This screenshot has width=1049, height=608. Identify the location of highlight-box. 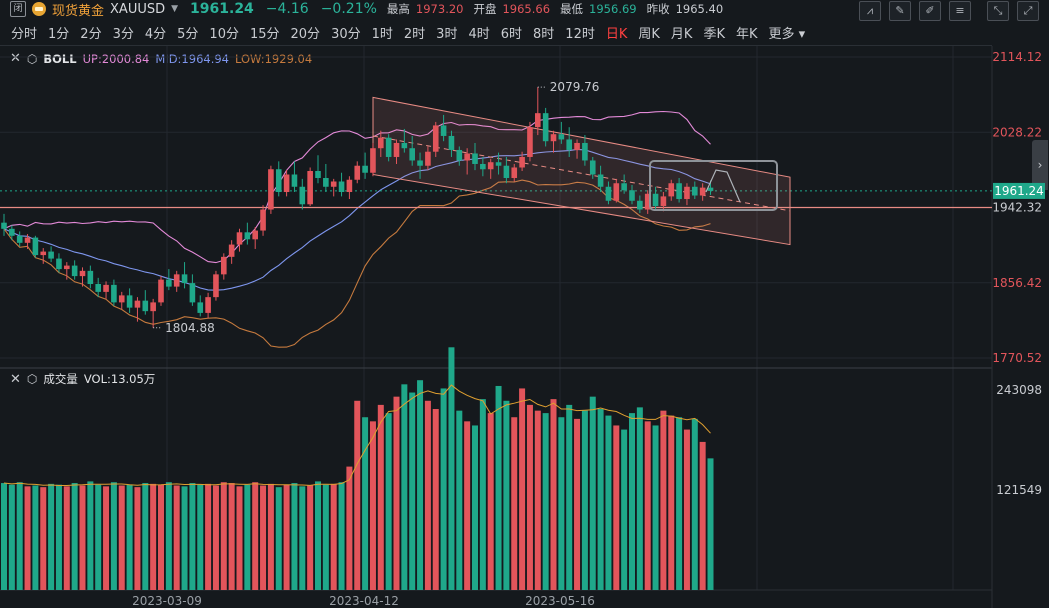
(713, 185).